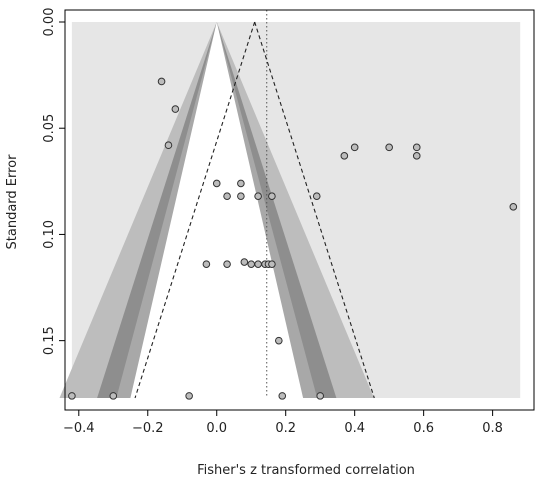 Image resolution: width=550 pixels, height=488 pixels. What do you see at coordinates (285, 428) in the screenshot?
I see `x-tick-label: 0.2` at bounding box center [285, 428].